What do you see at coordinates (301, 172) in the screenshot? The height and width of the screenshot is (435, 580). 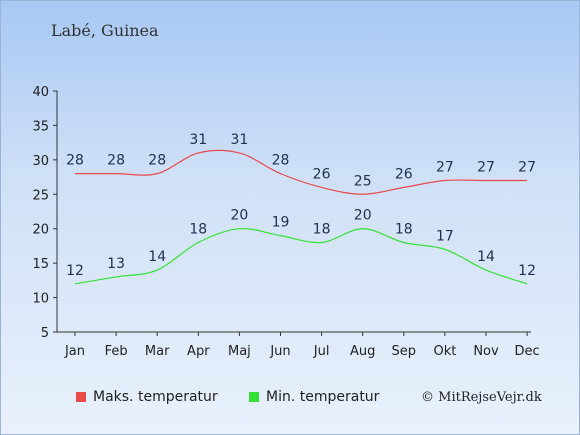 I see `max-temperature-line` at bounding box center [301, 172].